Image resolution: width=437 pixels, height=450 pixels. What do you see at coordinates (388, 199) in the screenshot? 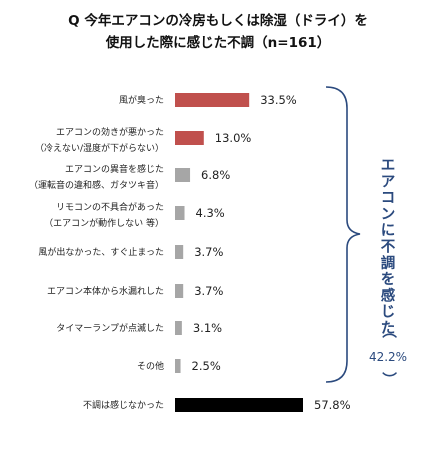
I see `annotation-char: コ` at bounding box center [388, 199].